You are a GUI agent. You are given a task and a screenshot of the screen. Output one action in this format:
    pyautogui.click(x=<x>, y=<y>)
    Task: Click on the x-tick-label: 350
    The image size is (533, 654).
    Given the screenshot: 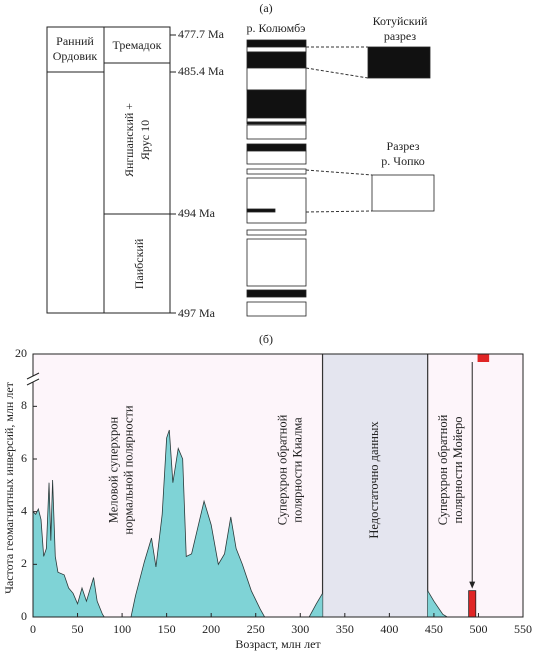 What is the action you would take?
    pyautogui.click(x=345, y=629)
    